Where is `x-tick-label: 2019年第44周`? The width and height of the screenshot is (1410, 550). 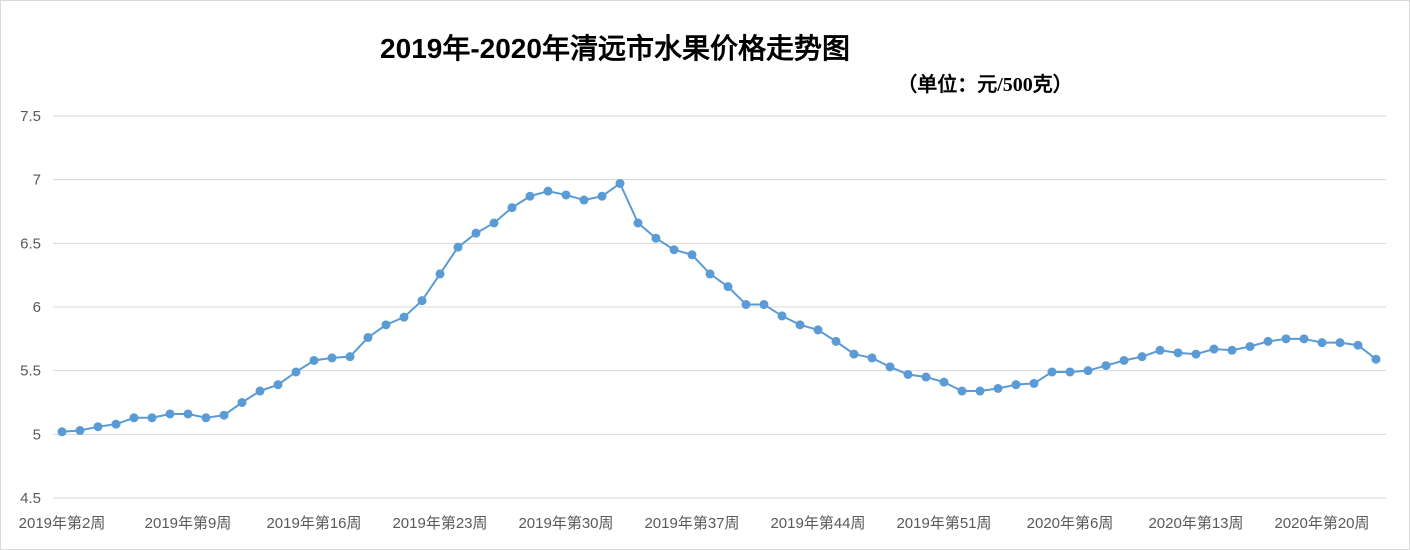
x-tick-label: 2019年第44周 is located at coordinates (817, 523).